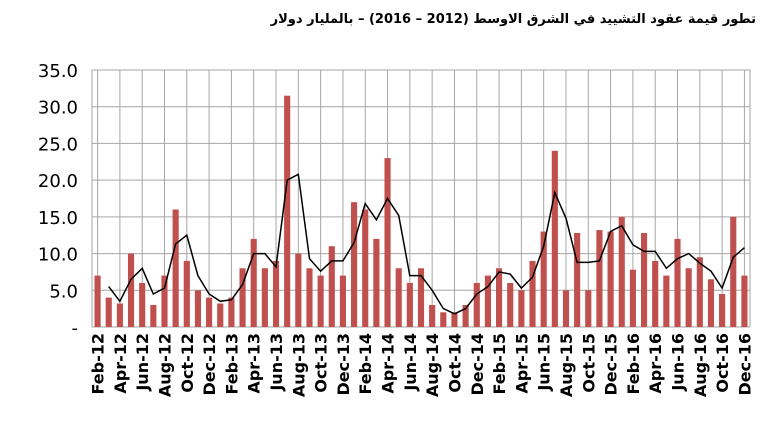 The image size is (770, 426). Describe the element at coordinates (254, 363) in the screenshot. I see `x-tick-label: Apr-13` at that location.